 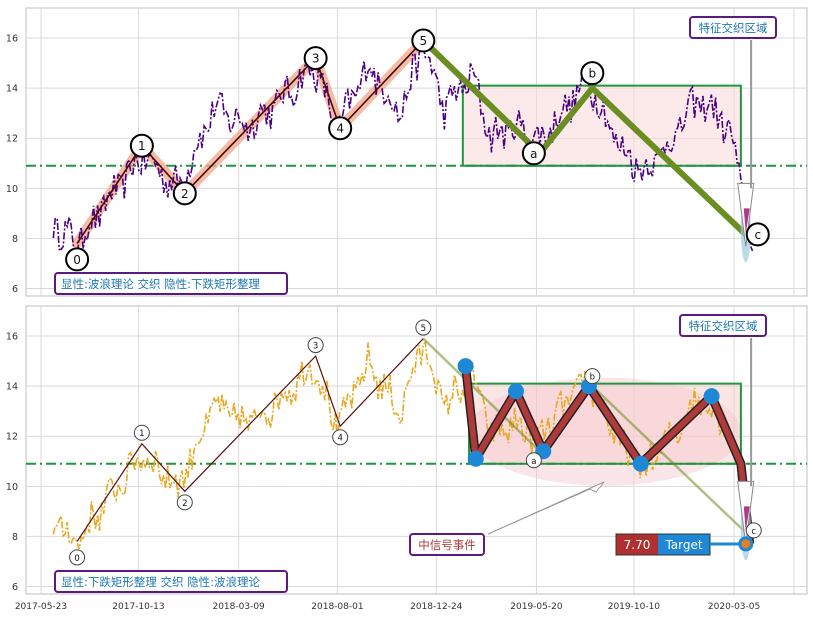 I want to click on pattern-annotation: 显性:下跌矩形整理 交织 隐性:波浪理论, so click(x=171, y=581).